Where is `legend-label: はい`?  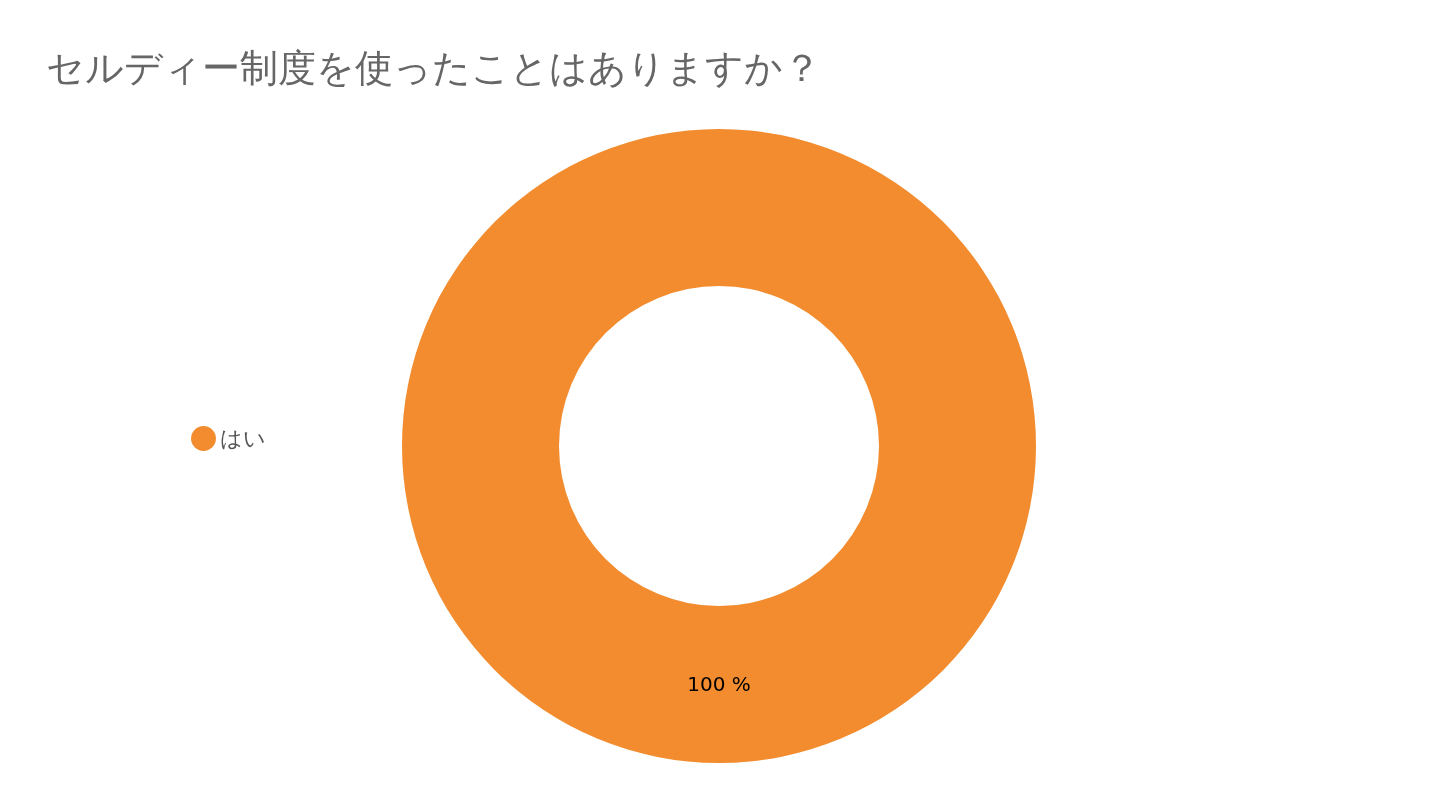 legend-label: はい is located at coordinates (243, 438).